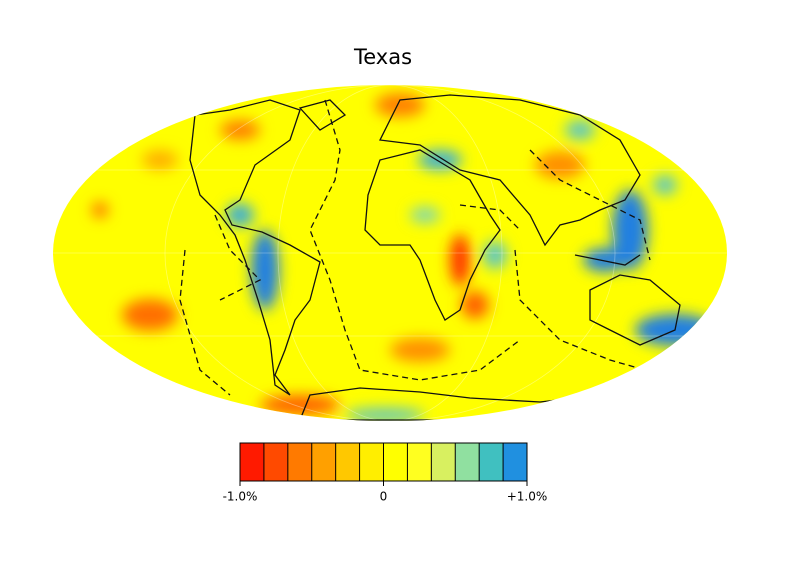 The width and height of the screenshot is (794, 582). Describe the element at coordinates (527, 497) in the screenshot. I see `colorbar-tick-label: +1.0%` at that location.